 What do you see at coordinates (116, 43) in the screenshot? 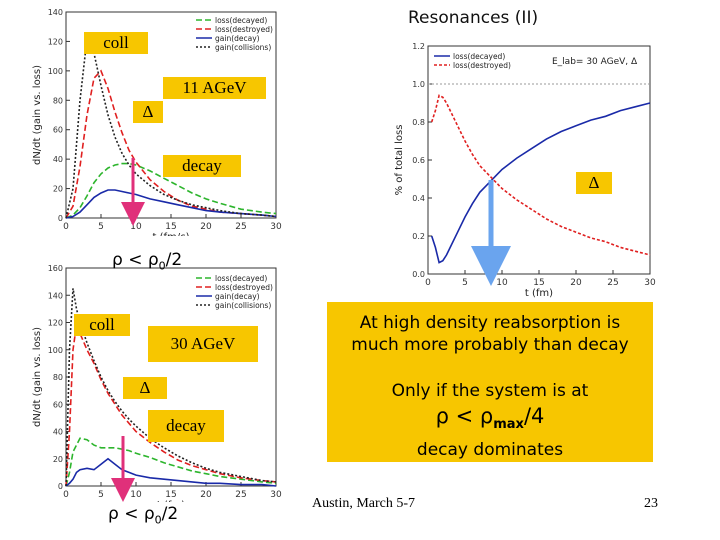
I see `coll-label-top: coll` at bounding box center [116, 43].